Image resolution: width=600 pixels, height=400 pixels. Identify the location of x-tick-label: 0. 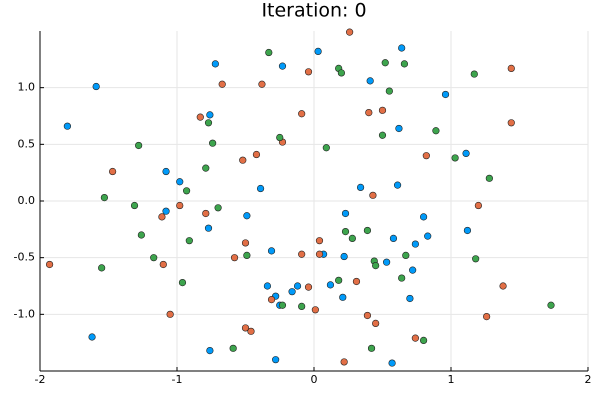
(314, 379).